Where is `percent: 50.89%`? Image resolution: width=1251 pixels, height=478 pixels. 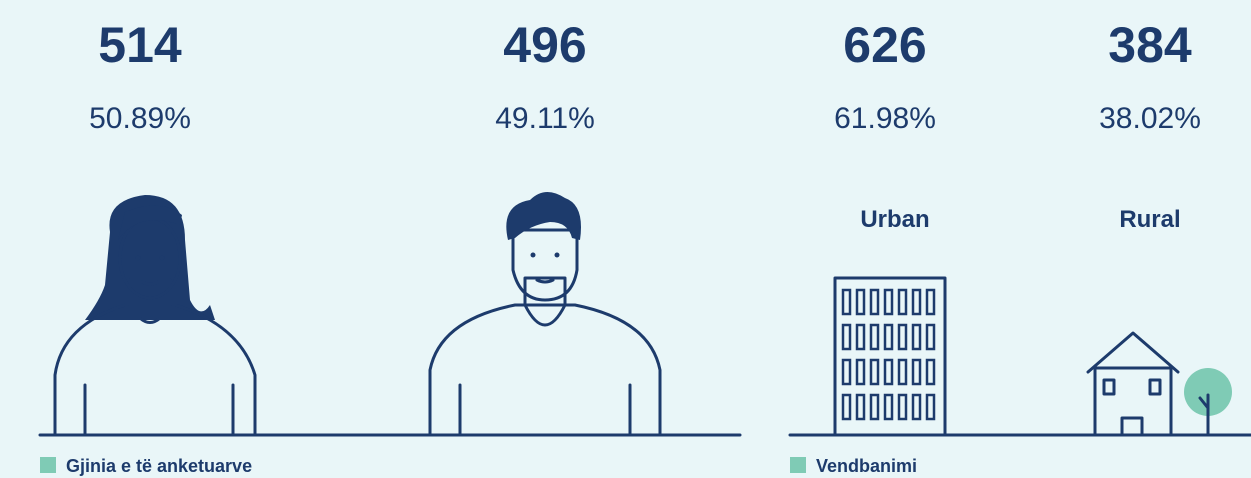
percent: 50.89% is located at coordinates (140, 118).